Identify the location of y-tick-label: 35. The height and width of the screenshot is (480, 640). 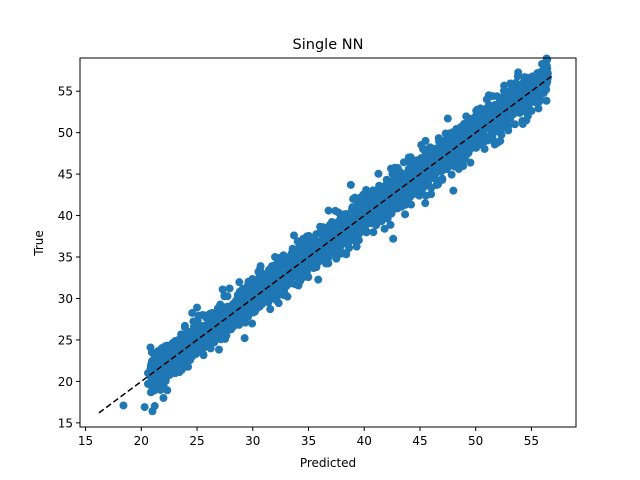
(65, 258).